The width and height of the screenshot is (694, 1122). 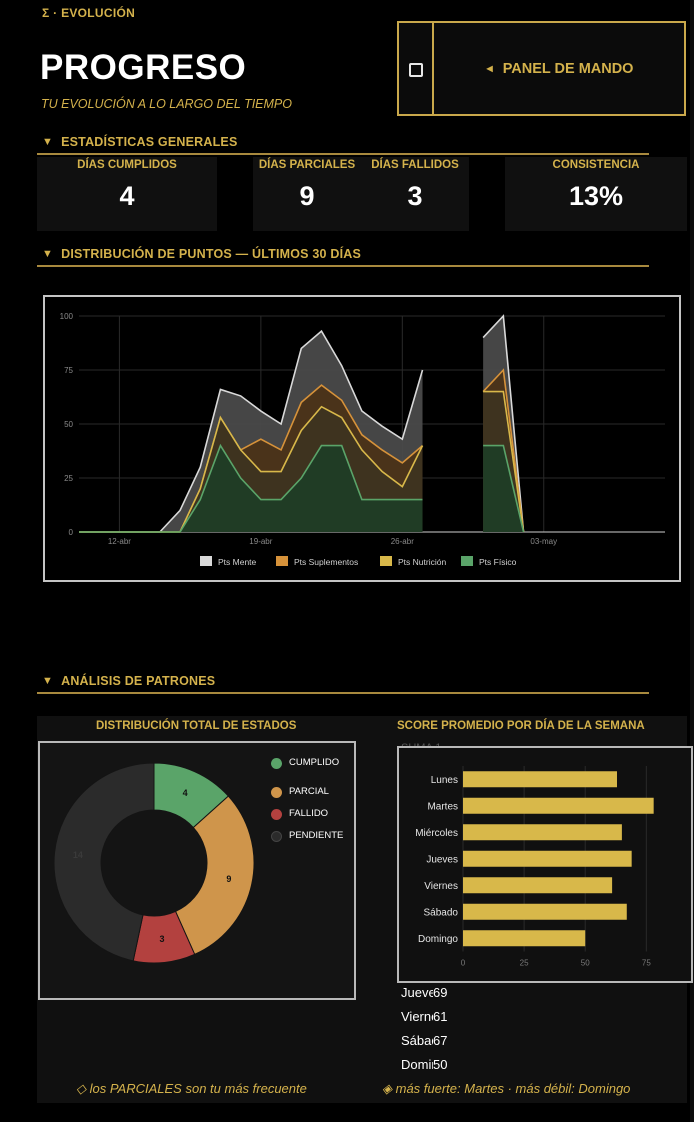 I want to click on legend-item-pendiente: PENDIENTE, so click(x=307, y=836).